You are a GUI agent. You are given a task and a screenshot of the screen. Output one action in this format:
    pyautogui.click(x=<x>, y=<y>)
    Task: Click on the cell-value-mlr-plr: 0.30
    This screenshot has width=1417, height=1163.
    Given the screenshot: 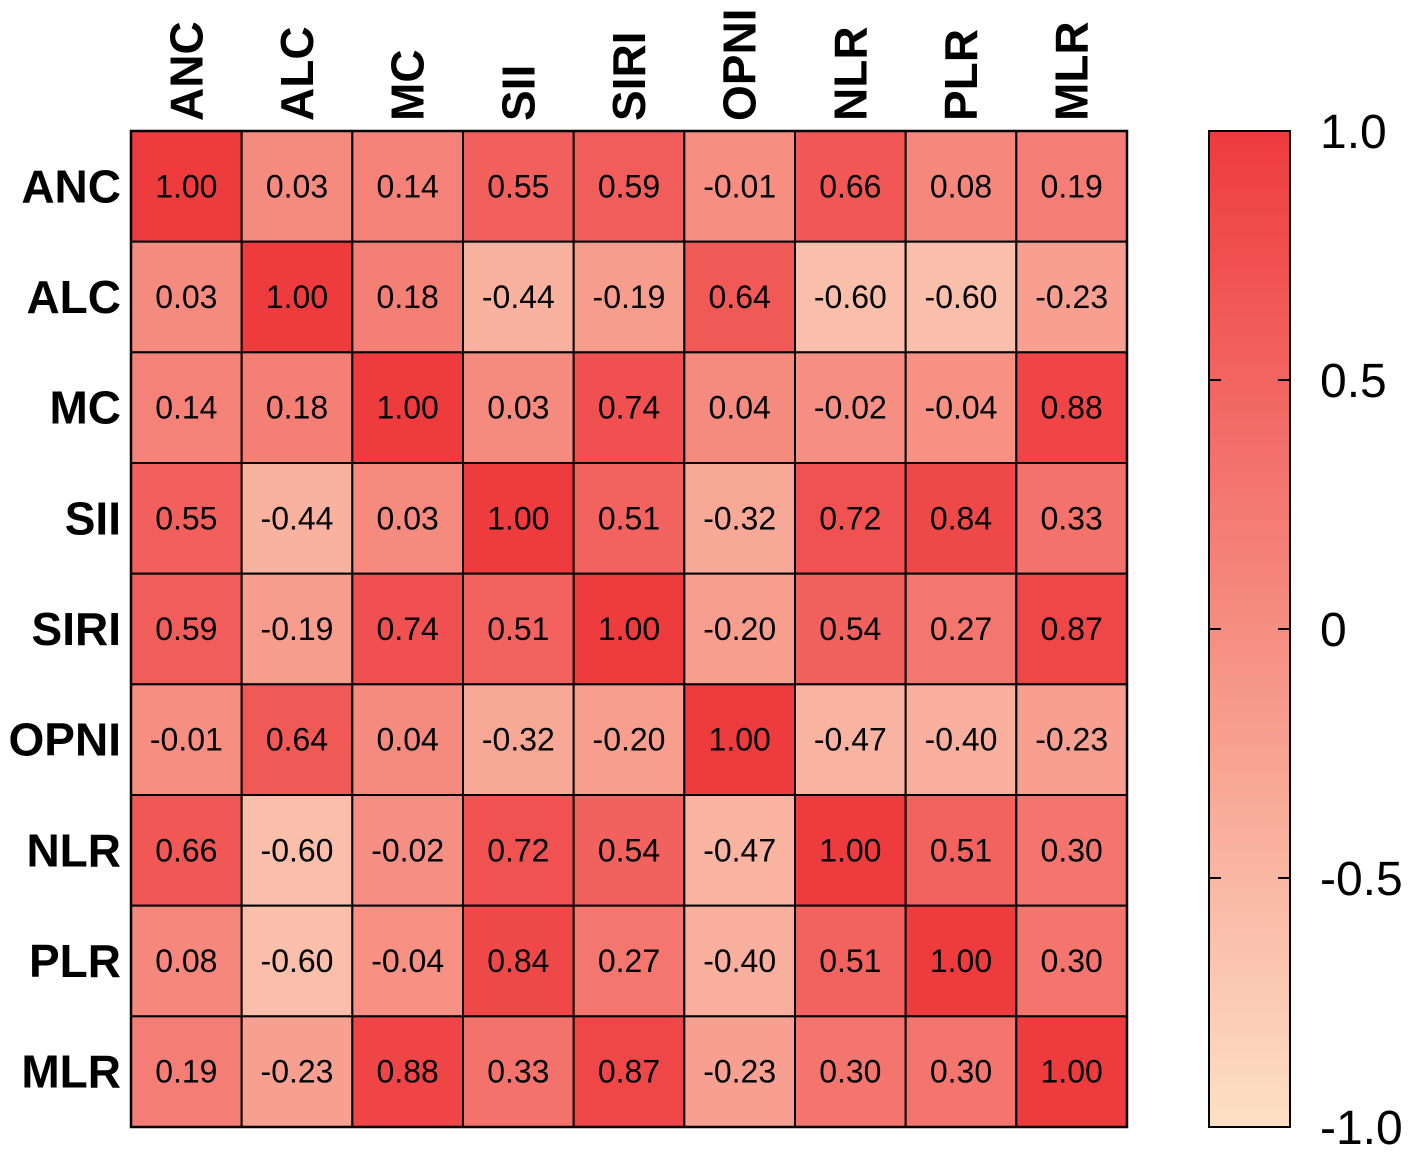 What is the action you would take?
    pyautogui.click(x=961, y=1072)
    